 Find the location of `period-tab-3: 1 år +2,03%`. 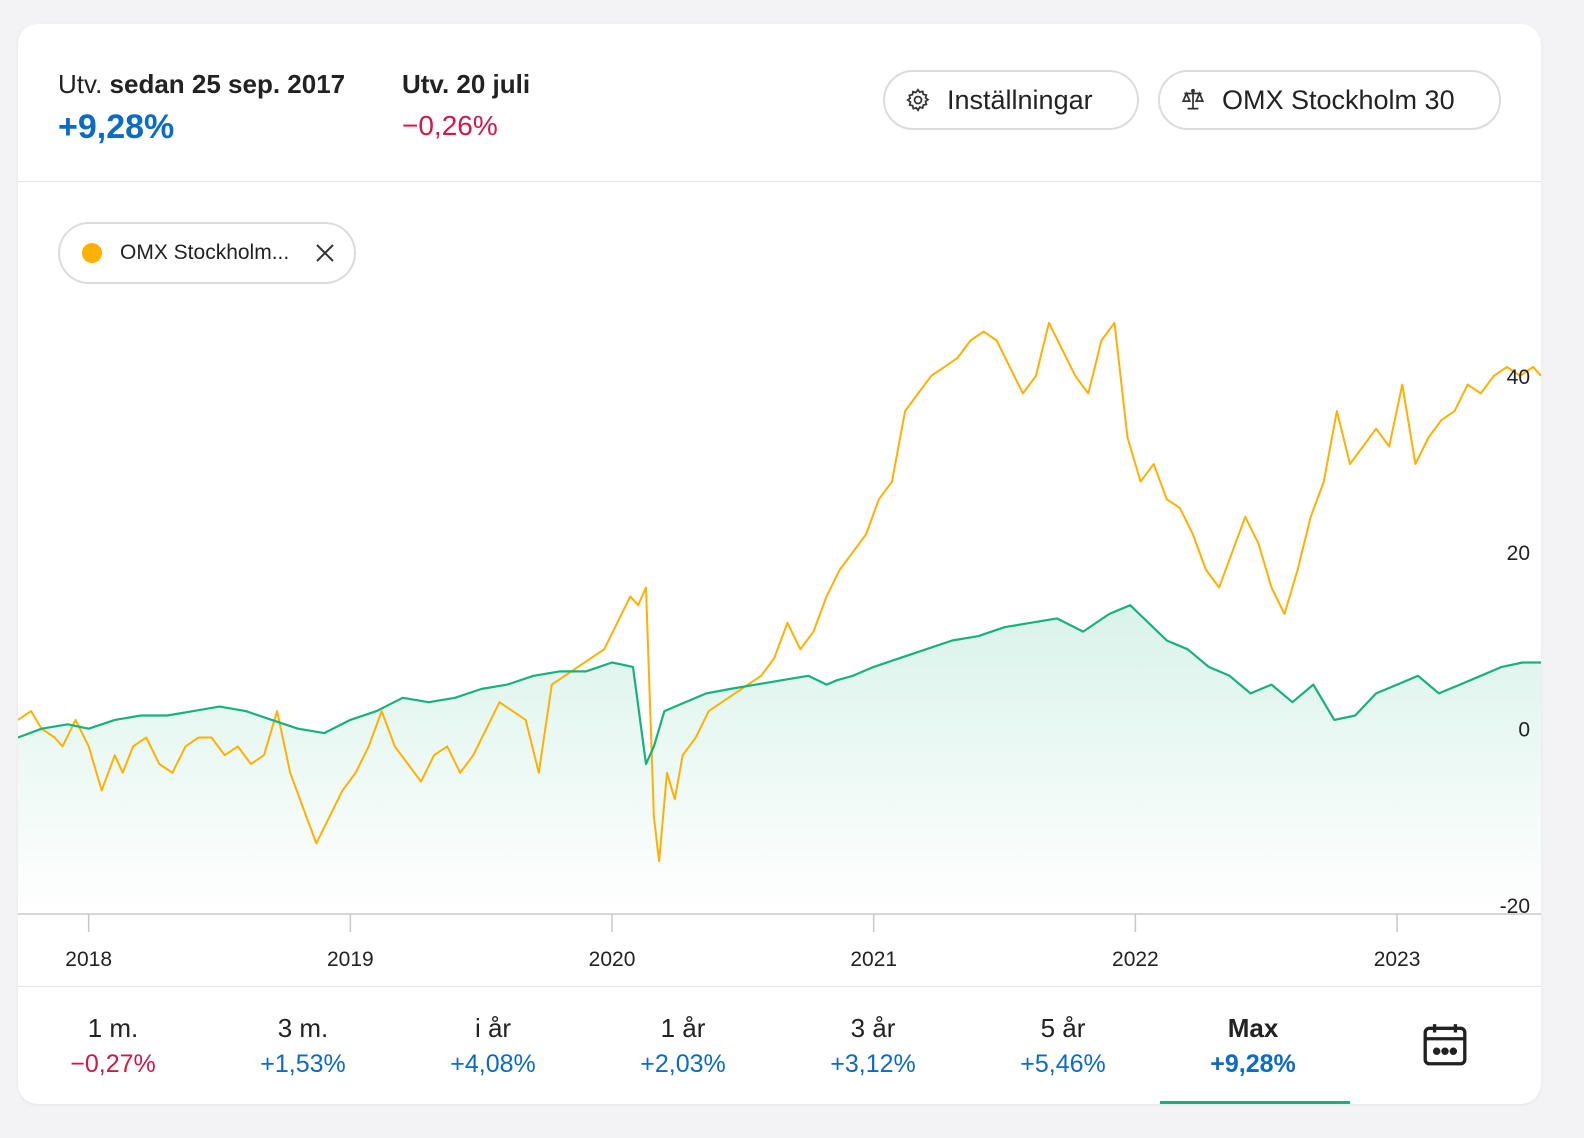

period-tab-3: 1 år +2,03% is located at coordinates (683, 1045).